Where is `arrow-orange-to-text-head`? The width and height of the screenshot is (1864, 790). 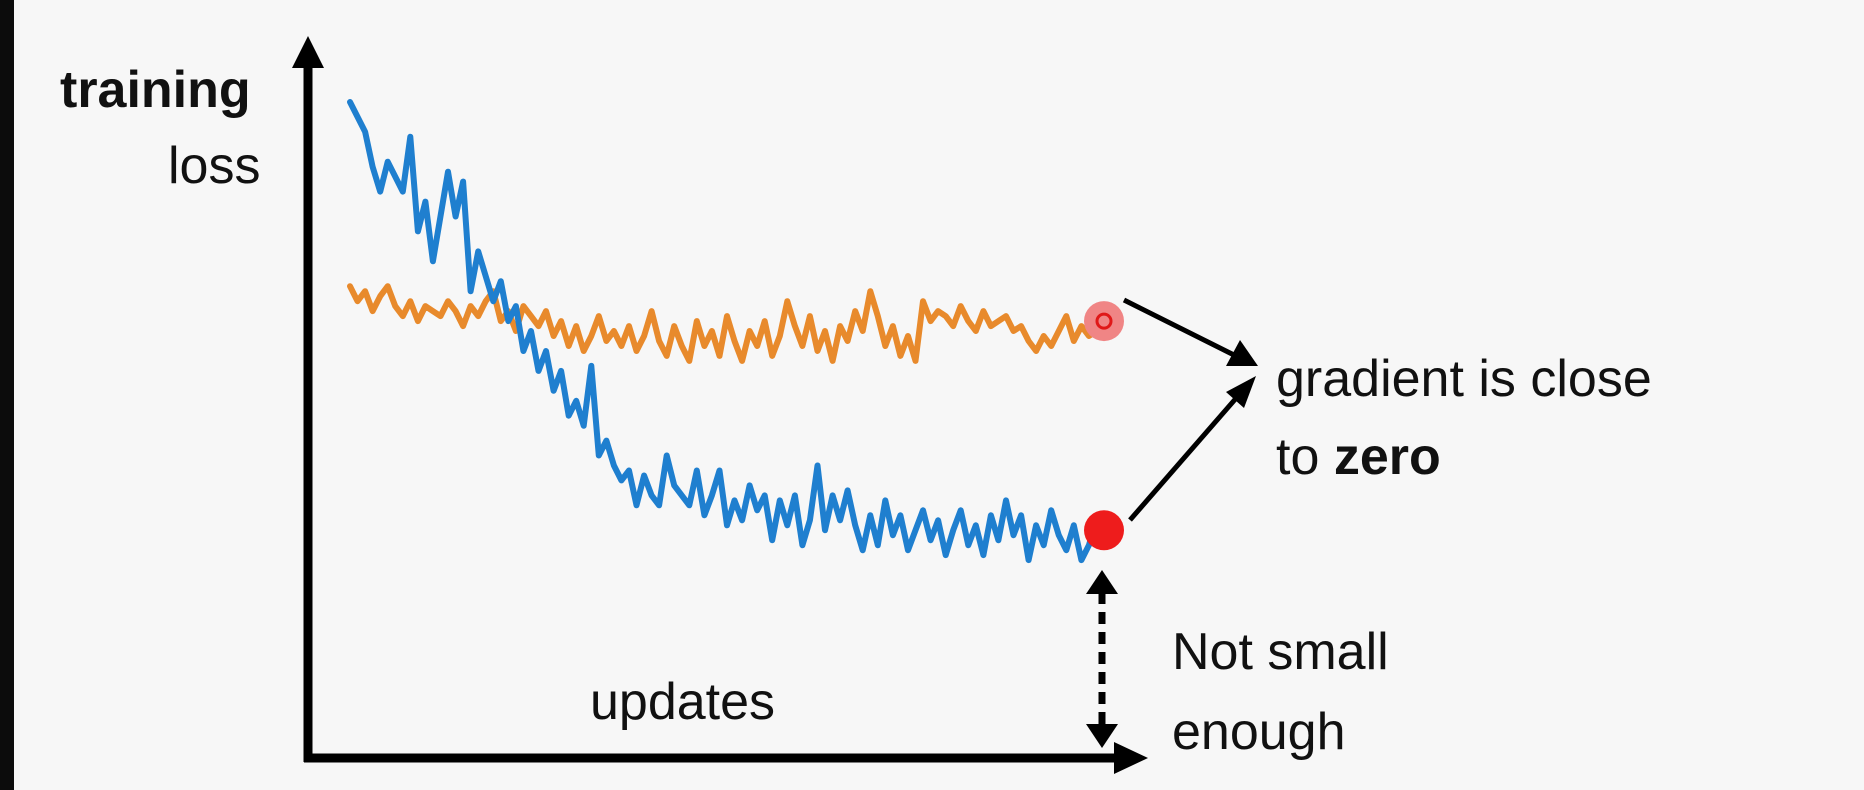 arrow-orange-to-text-head is located at coordinates (1242, 353).